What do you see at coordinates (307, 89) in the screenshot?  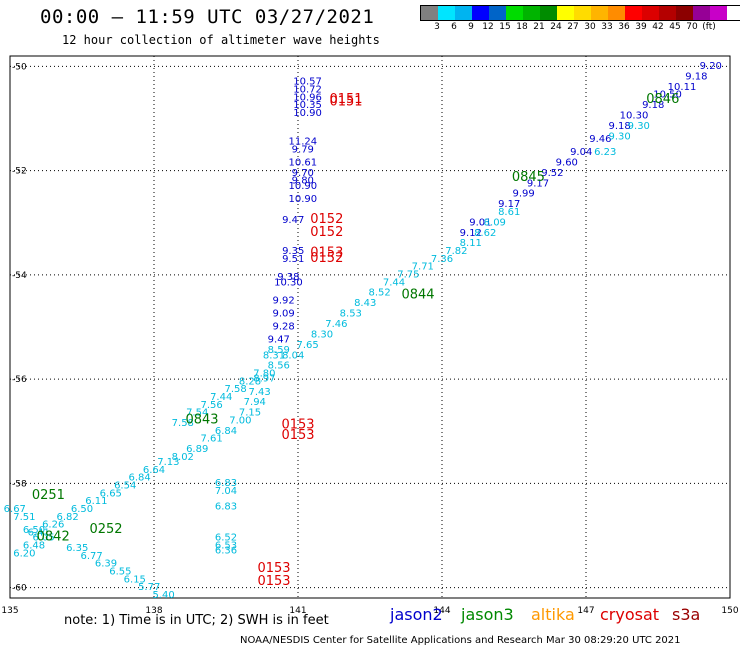 I see `wave-height-label: 10.72` at bounding box center [307, 89].